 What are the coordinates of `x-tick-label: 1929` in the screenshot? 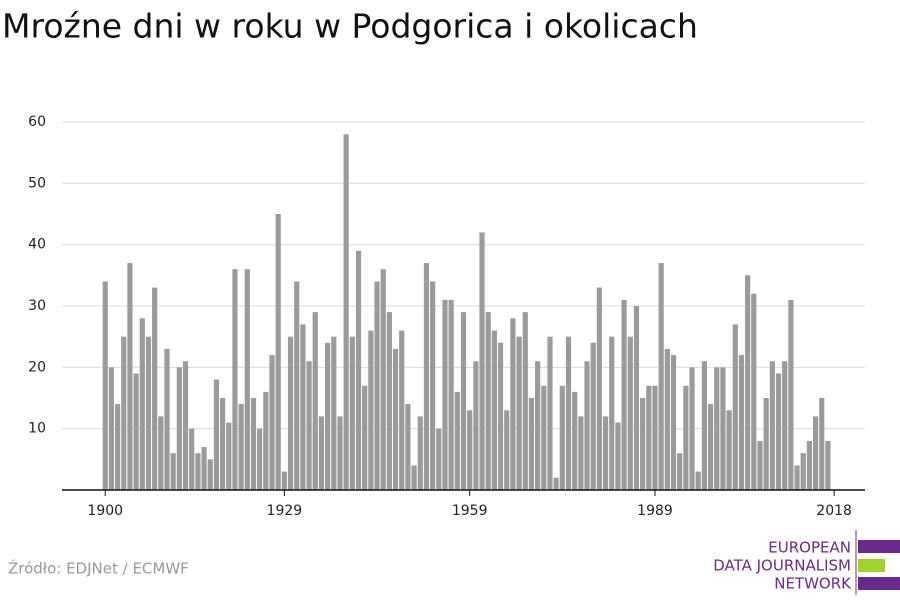 It's located at (285, 511).